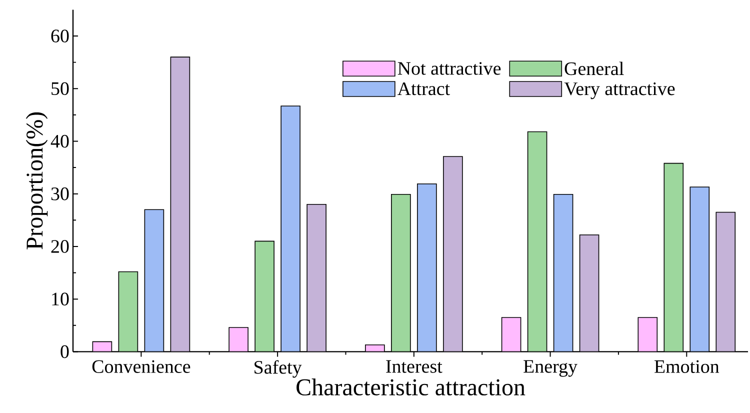 The width and height of the screenshot is (750, 413). I want to click on y-tick-label: 40, so click(59, 141).